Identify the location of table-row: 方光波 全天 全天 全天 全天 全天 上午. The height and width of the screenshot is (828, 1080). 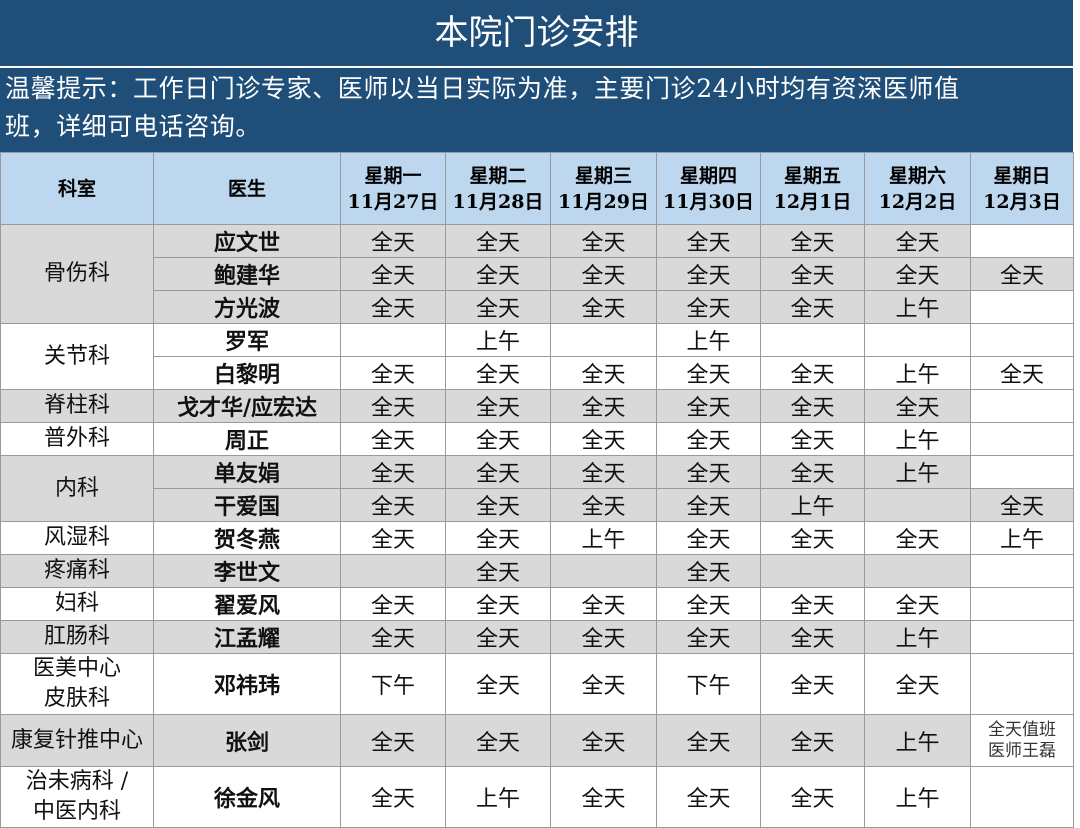
(537, 307).